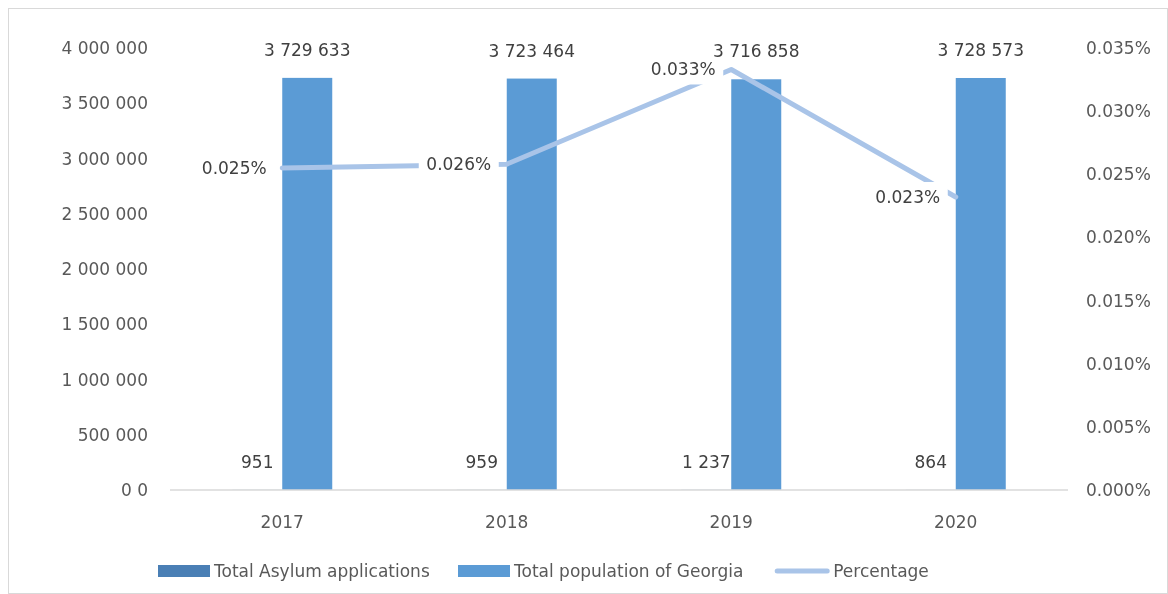 The width and height of the screenshot is (1168, 594). What do you see at coordinates (481, 461) in the screenshot?
I see `data-label: 959` at bounding box center [481, 461].